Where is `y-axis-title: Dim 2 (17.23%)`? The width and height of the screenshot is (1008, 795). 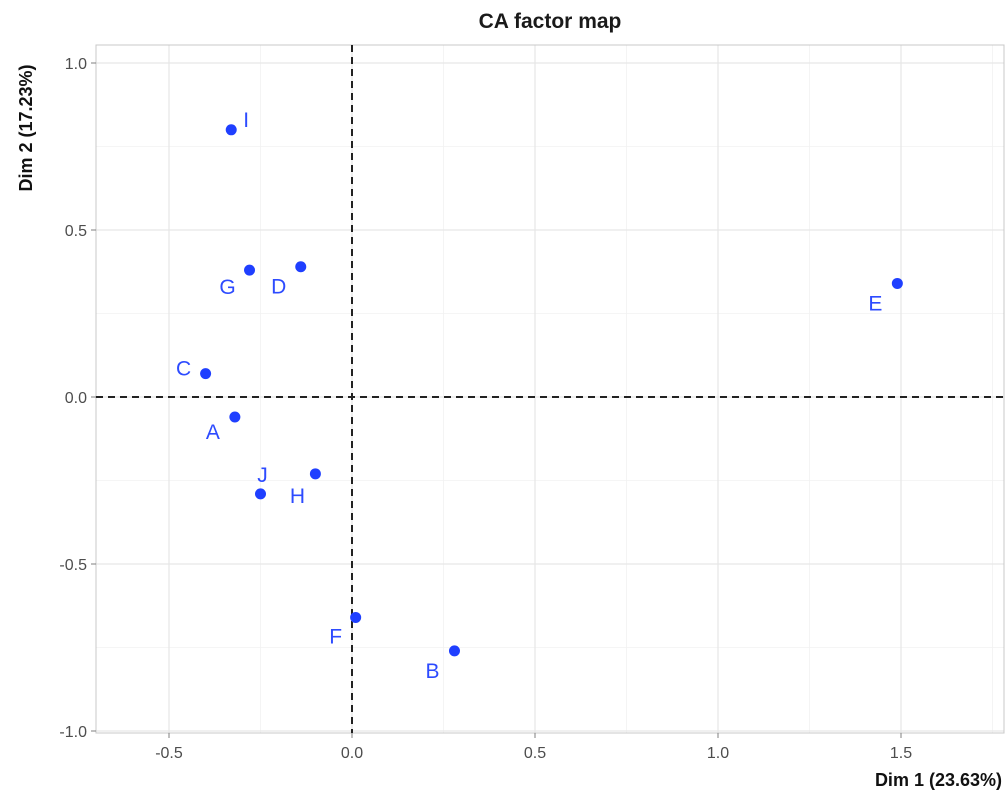 y-axis-title: Dim 2 (17.23%) is located at coordinates (26, 127).